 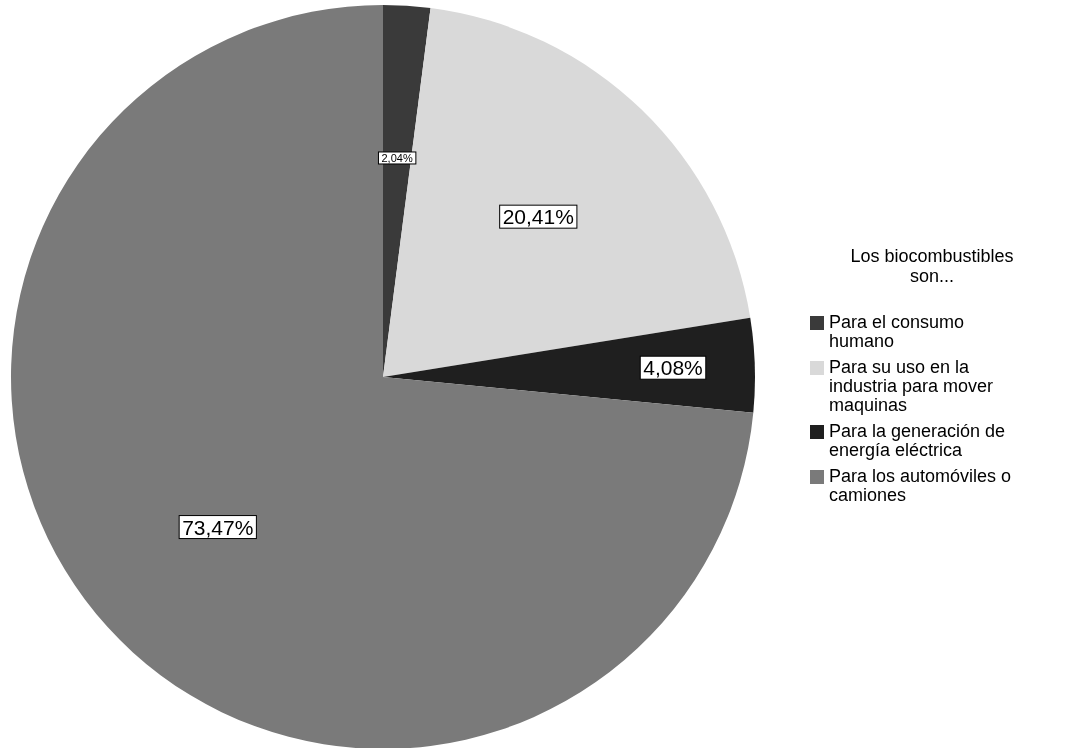 What do you see at coordinates (911, 386) in the screenshot?
I see `legend-label: Para su uso en la industria para mover maquinas` at bounding box center [911, 386].